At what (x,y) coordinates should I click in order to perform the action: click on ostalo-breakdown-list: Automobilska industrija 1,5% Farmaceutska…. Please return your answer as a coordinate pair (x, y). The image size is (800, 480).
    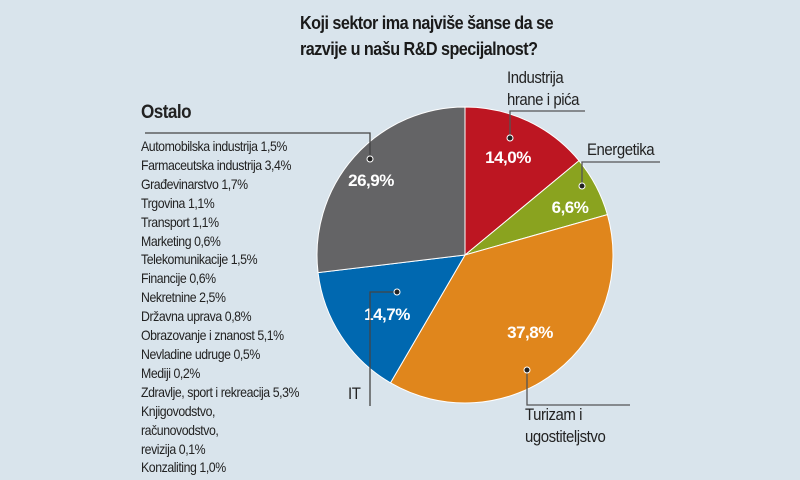
    Looking at the image, I should click on (220, 307).